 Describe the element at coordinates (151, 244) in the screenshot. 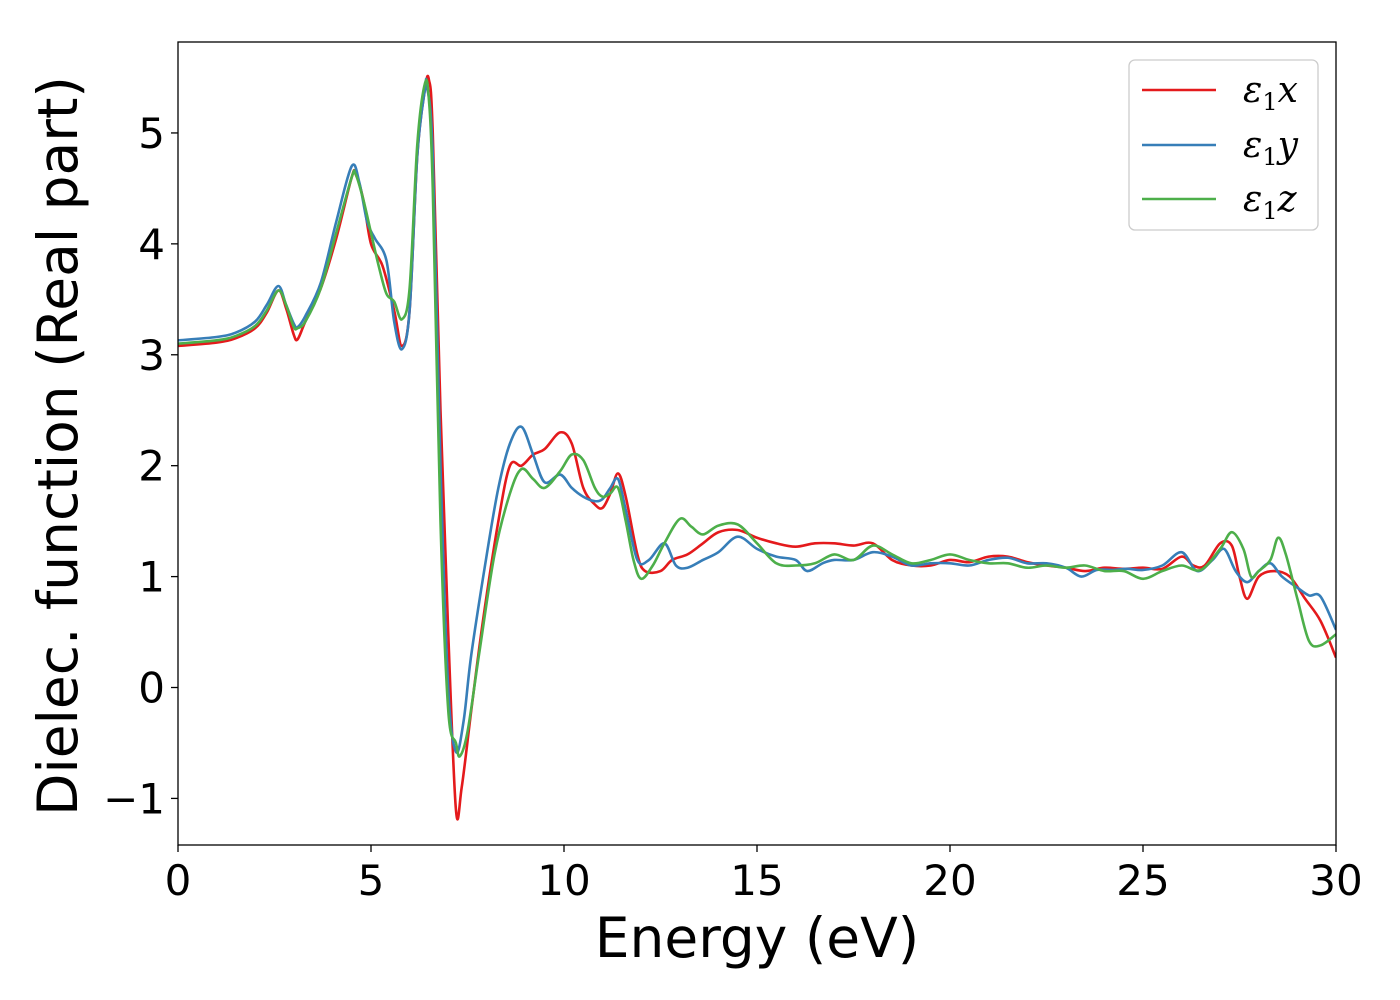

I see `y-tick-label: 4` at that location.